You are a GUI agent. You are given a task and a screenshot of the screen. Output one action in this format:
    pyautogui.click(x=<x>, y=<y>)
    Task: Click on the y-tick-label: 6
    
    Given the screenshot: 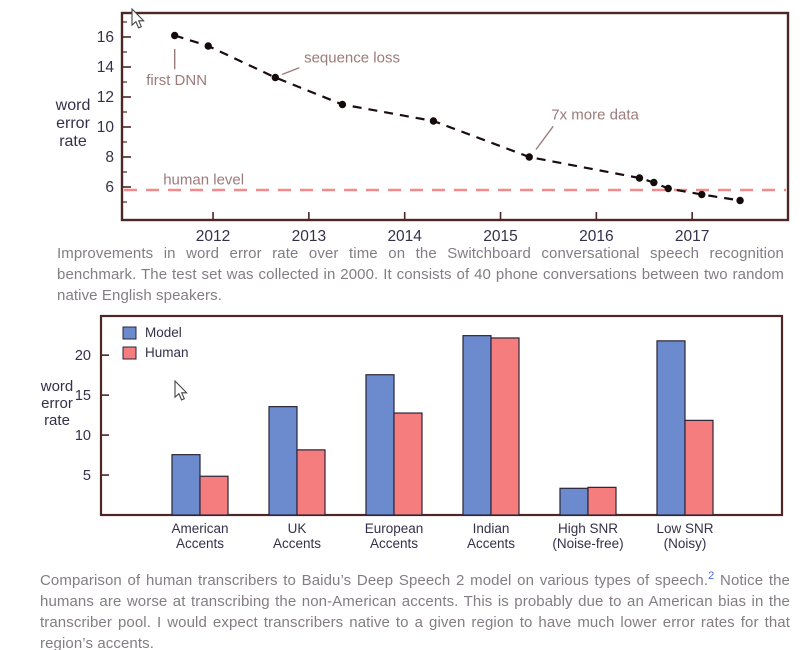 What is the action you would take?
    pyautogui.click(x=109, y=187)
    